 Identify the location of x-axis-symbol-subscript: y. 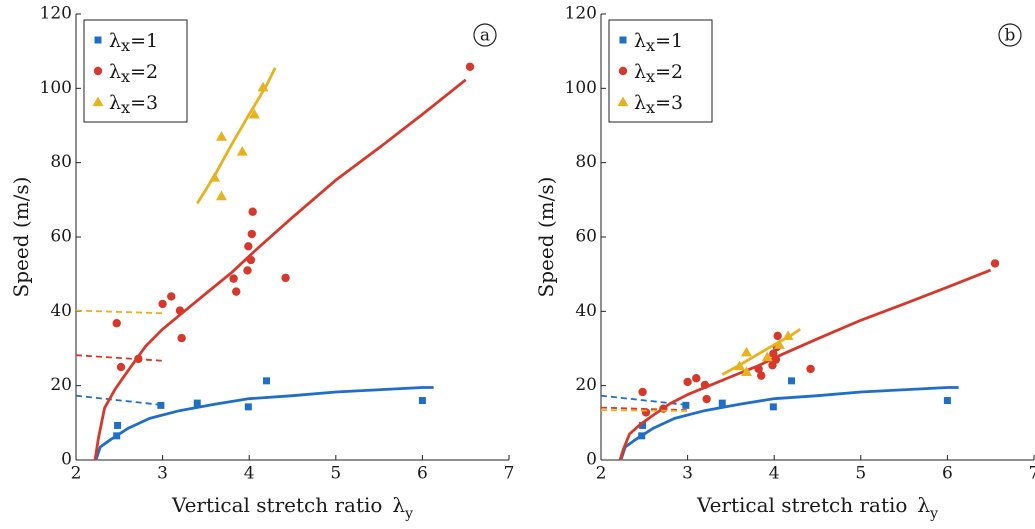
(408, 514).